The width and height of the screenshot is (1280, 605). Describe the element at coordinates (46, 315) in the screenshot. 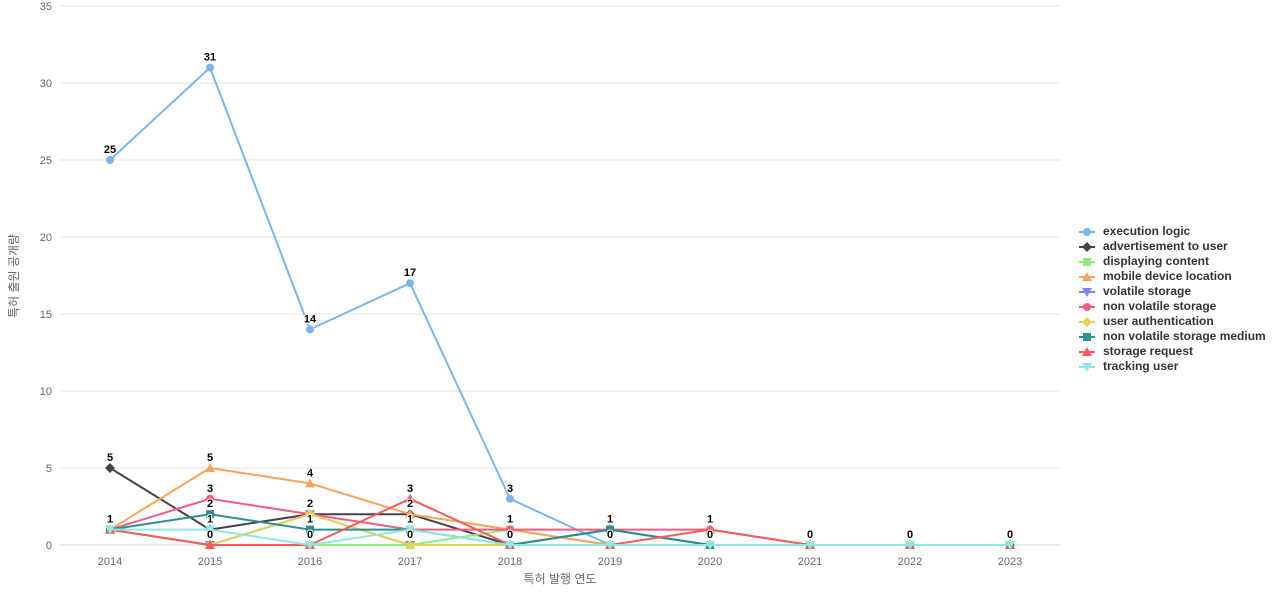

I see `y-tick-label: 15` at that location.